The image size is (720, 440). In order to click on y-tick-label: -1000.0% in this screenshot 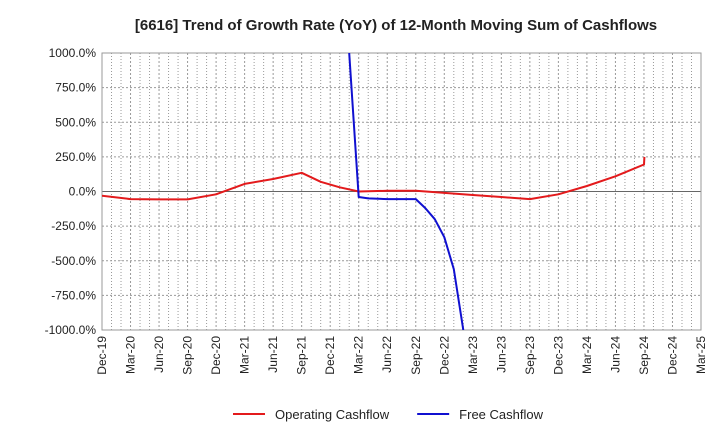, I will do `click(71, 330)`.